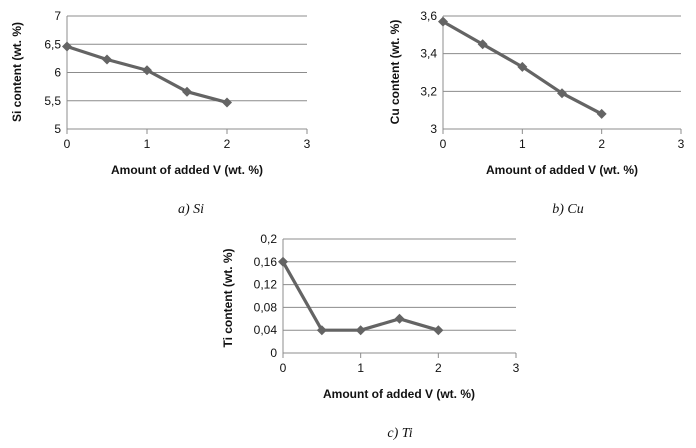 This screenshot has height=448, width=696. I want to click on ti-x-tick-label: 1, so click(360, 368).